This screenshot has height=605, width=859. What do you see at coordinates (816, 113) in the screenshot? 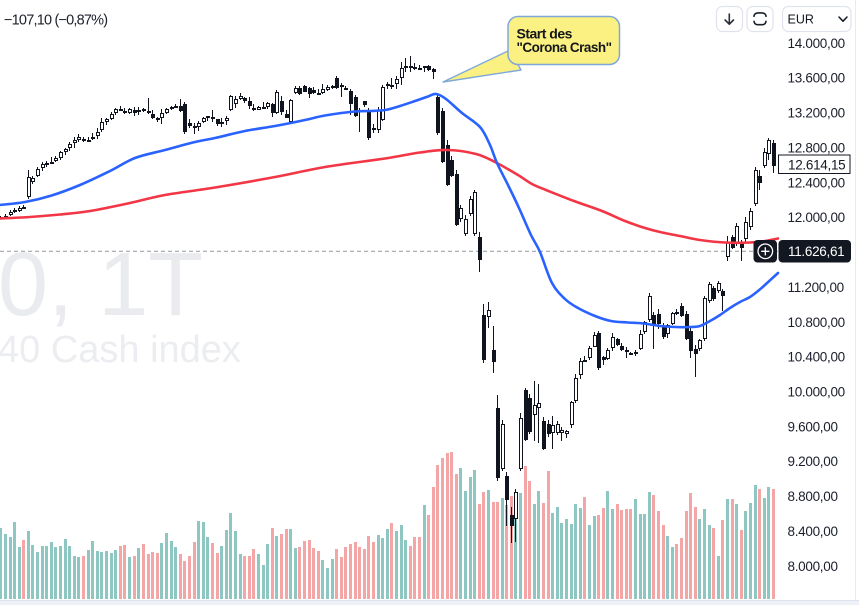
I see `svg-text: 13.200,00` at bounding box center [816, 113].